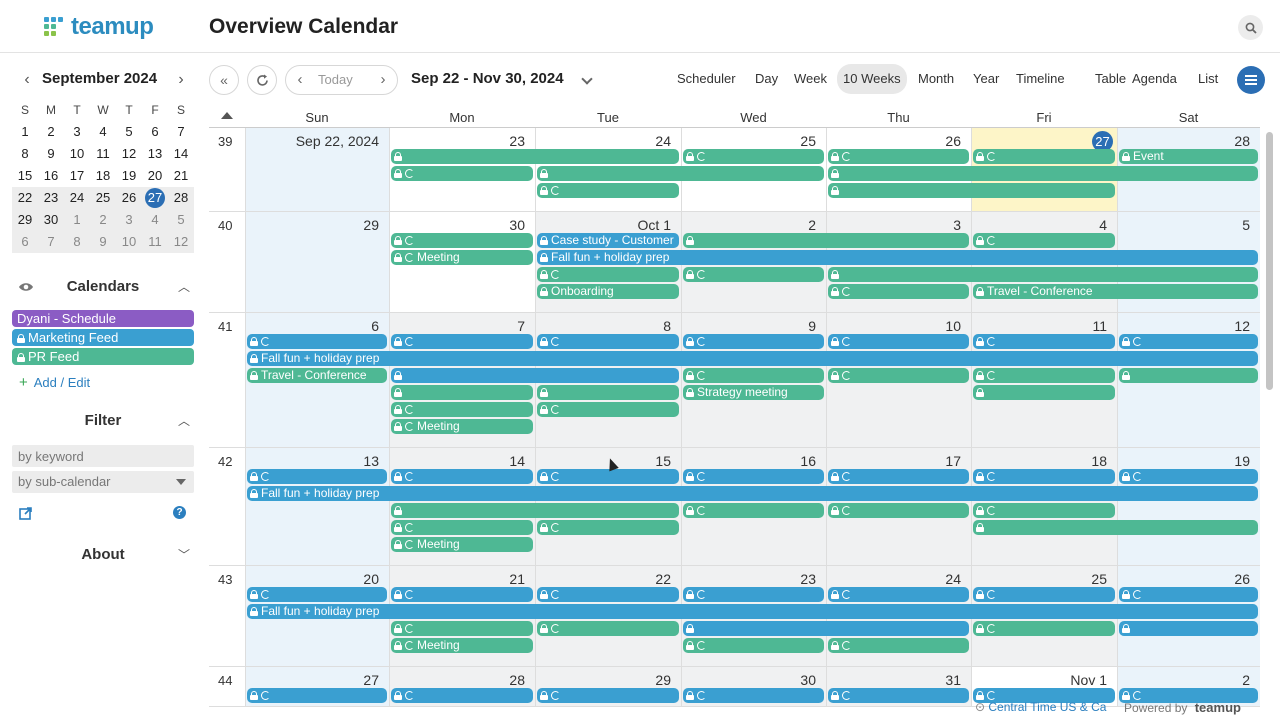 Image resolution: width=1280 pixels, height=720 pixels. What do you see at coordinates (103, 421) in the screenshot?
I see `filter-section-header: Filter ︿` at bounding box center [103, 421].